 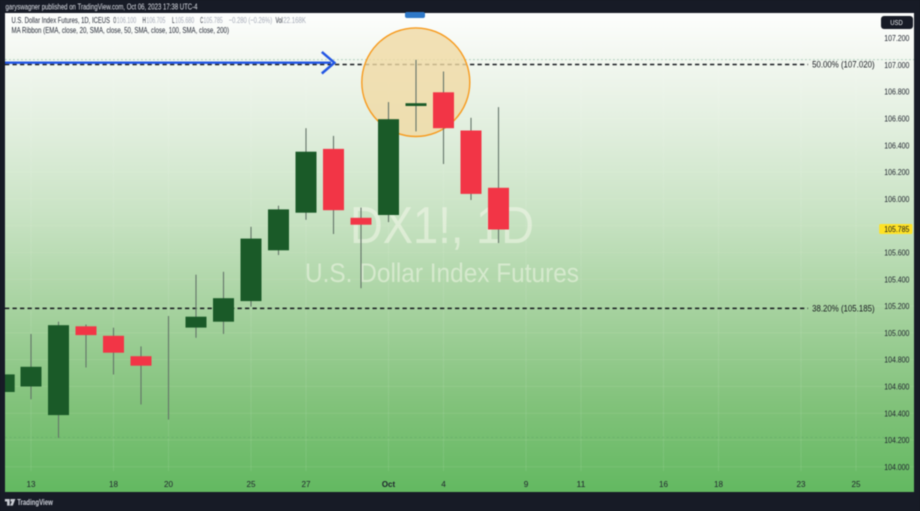 What do you see at coordinates (201, 20) in the screenshot?
I see `svg-text: C` at bounding box center [201, 20].